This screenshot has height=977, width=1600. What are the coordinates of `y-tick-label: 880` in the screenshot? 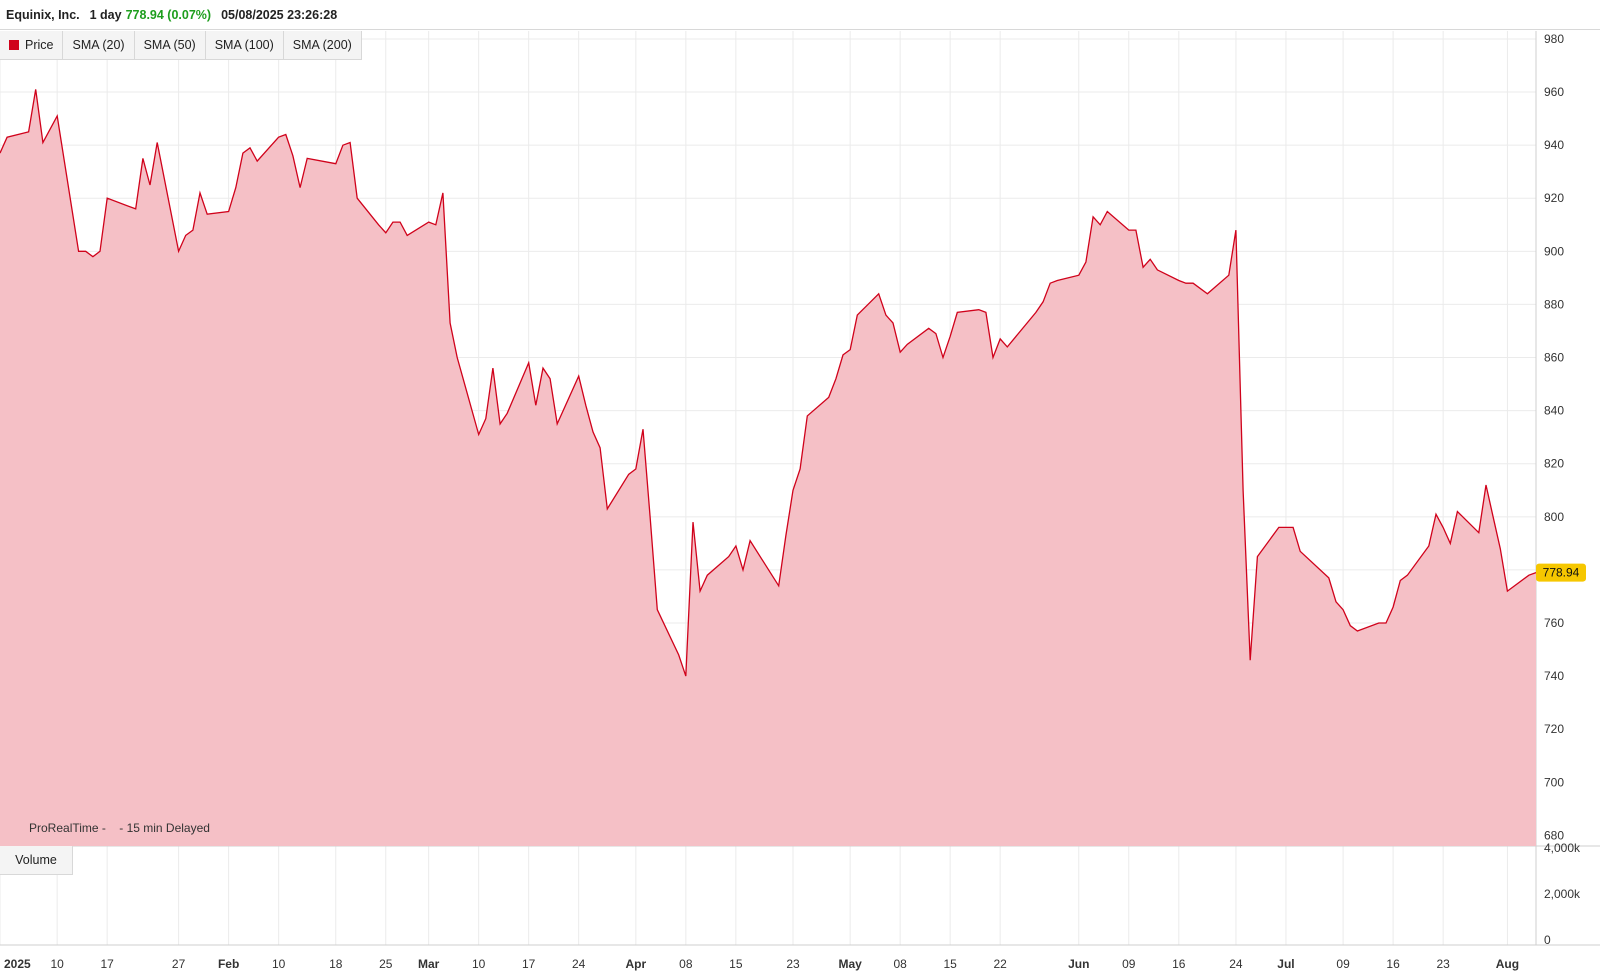 It's located at (1554, 304).